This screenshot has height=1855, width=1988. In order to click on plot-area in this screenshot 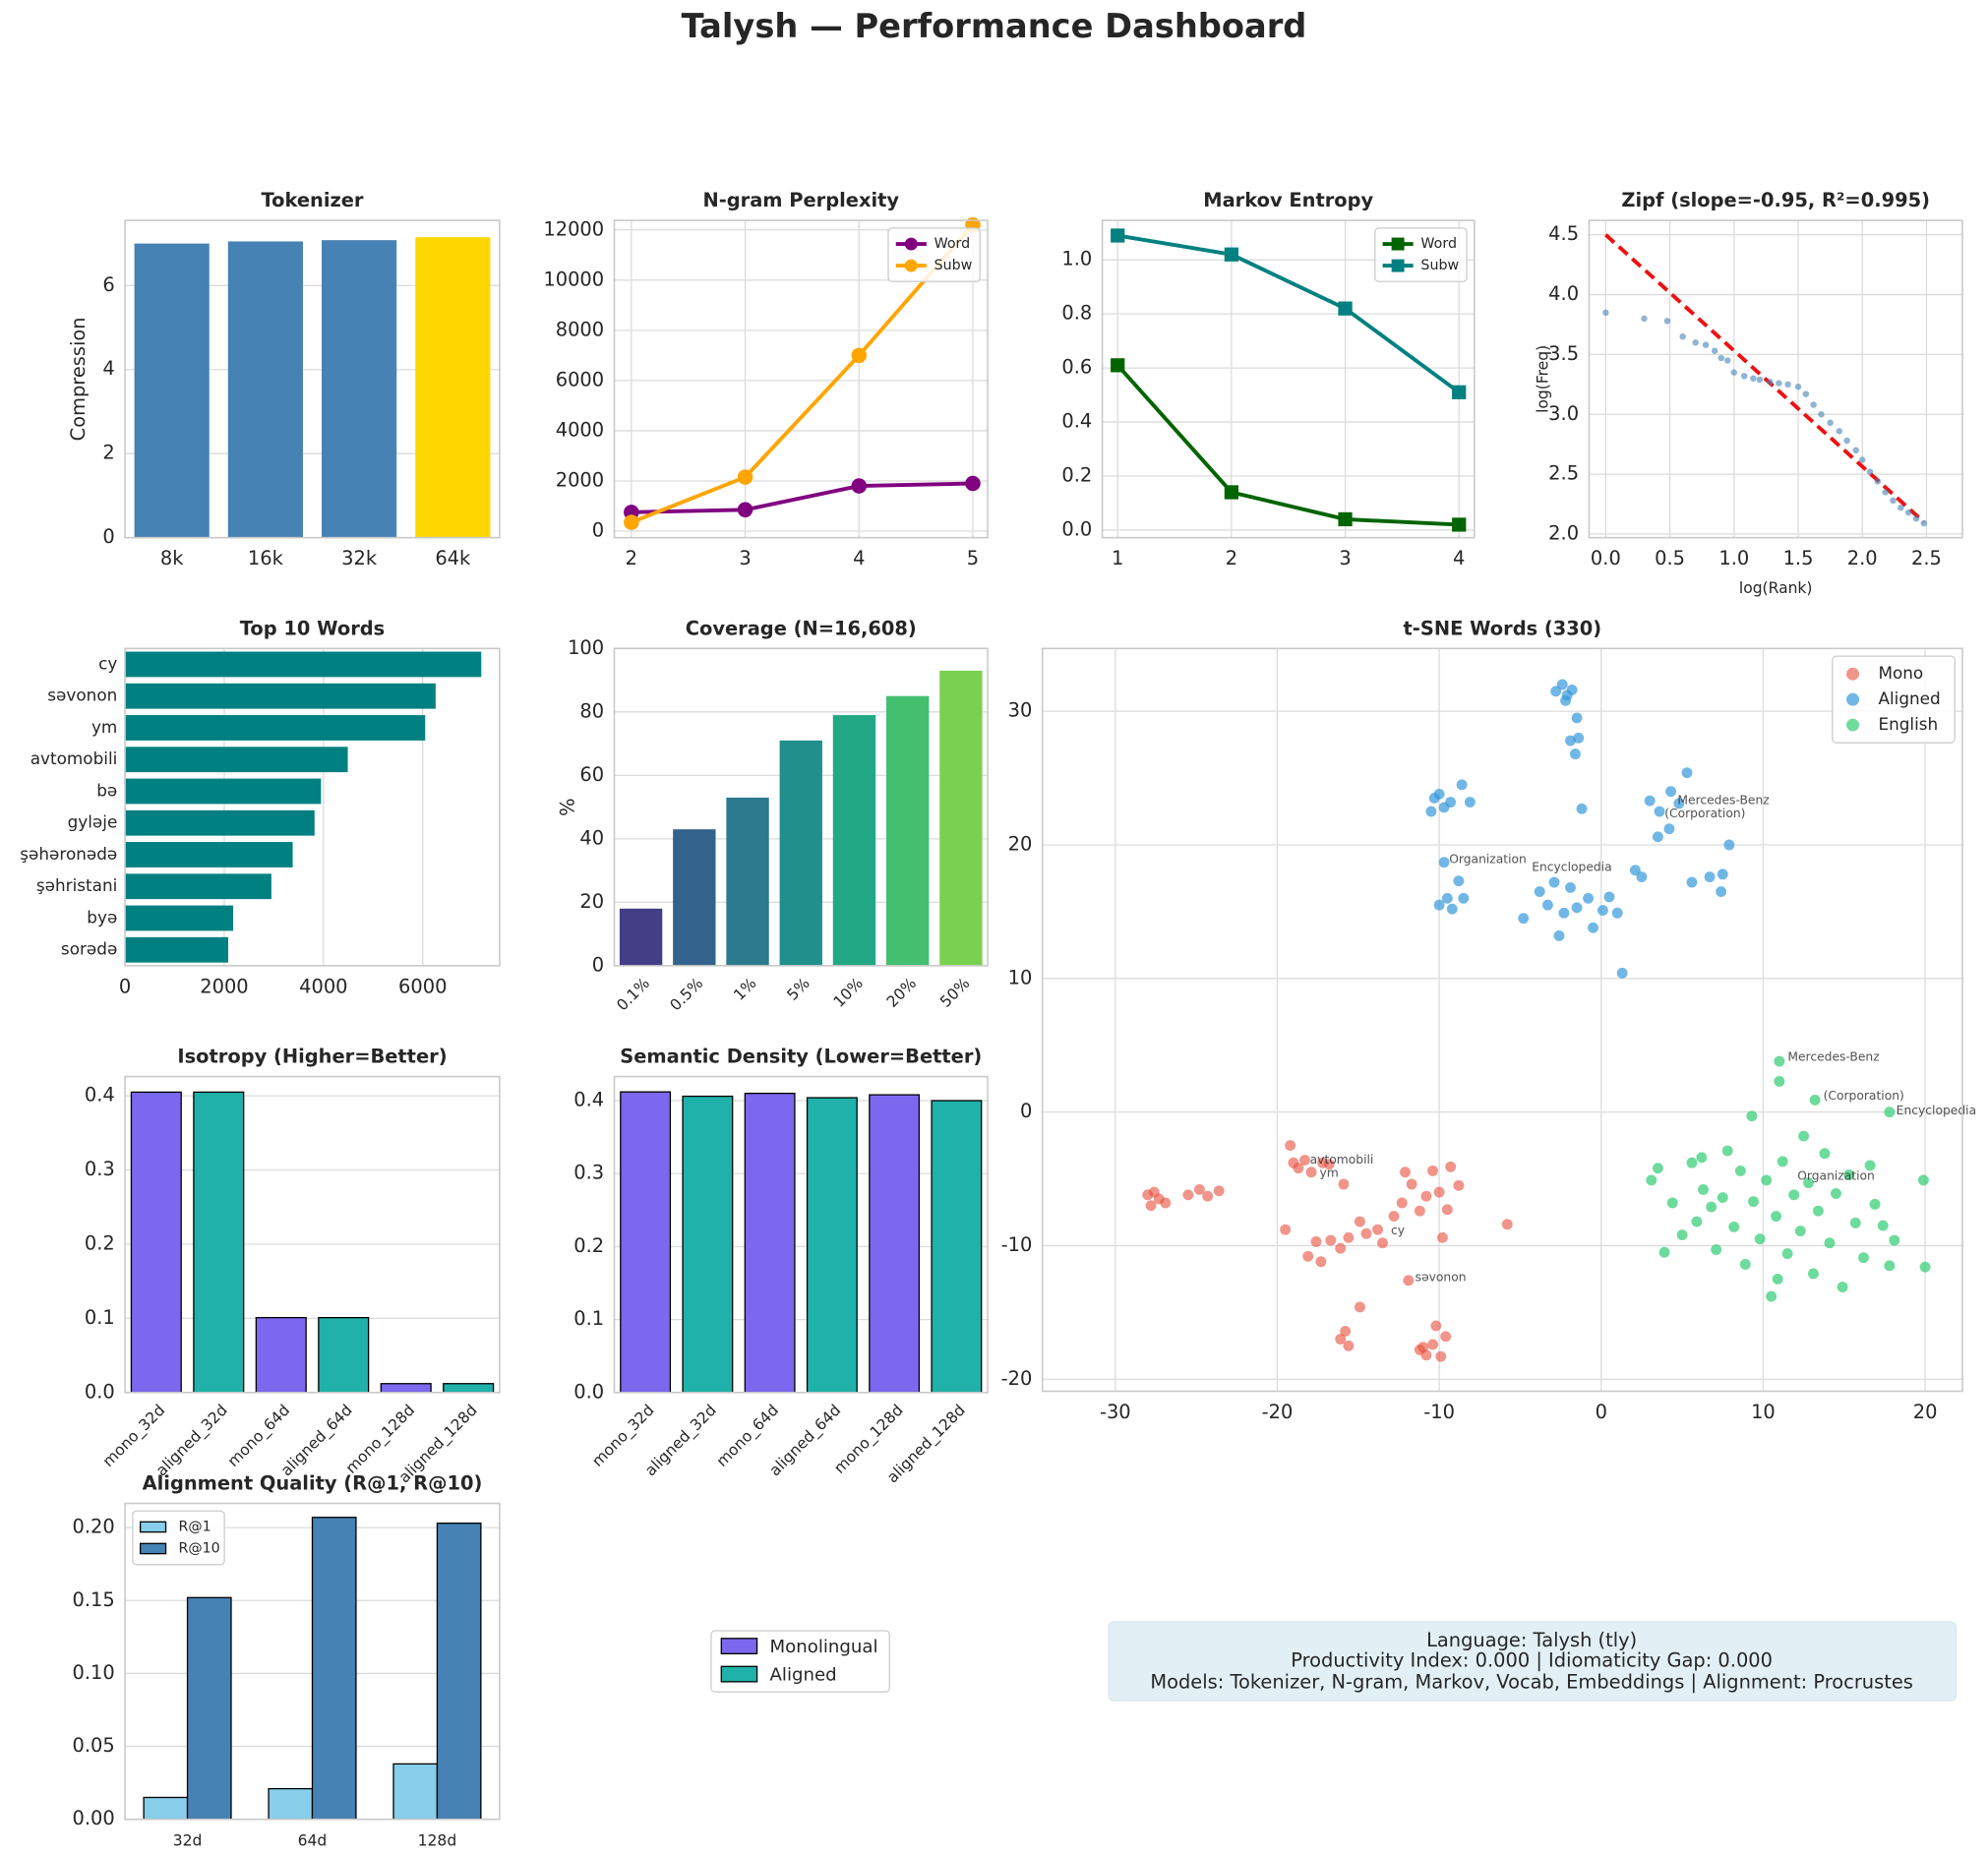, I will do `click(312, 1234)`.